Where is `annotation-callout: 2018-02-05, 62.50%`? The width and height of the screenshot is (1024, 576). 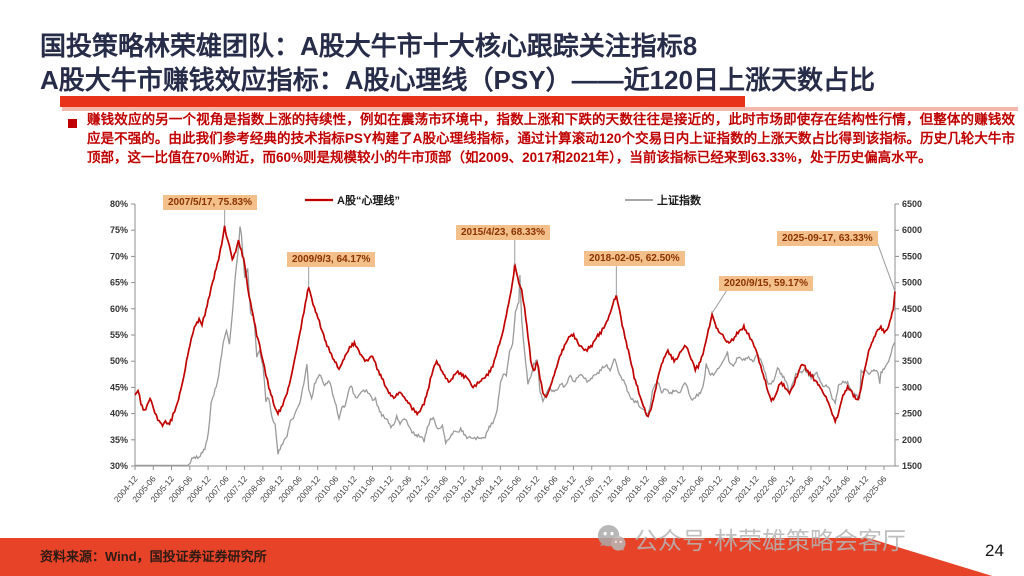 annotation-callout: 2018-02-05, 62.50% is located at coordinates (634, 258).